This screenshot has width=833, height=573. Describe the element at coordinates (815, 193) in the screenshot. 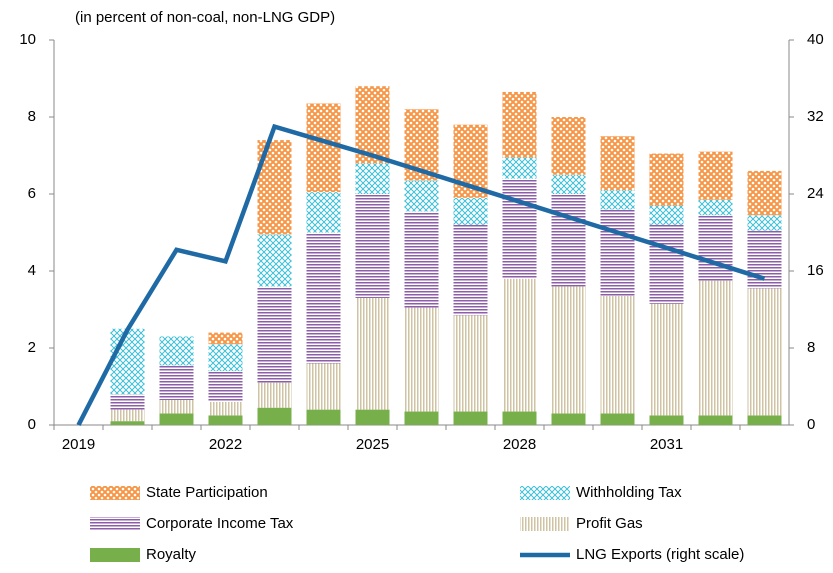

I see `y2-tick-label: 24` at that location.